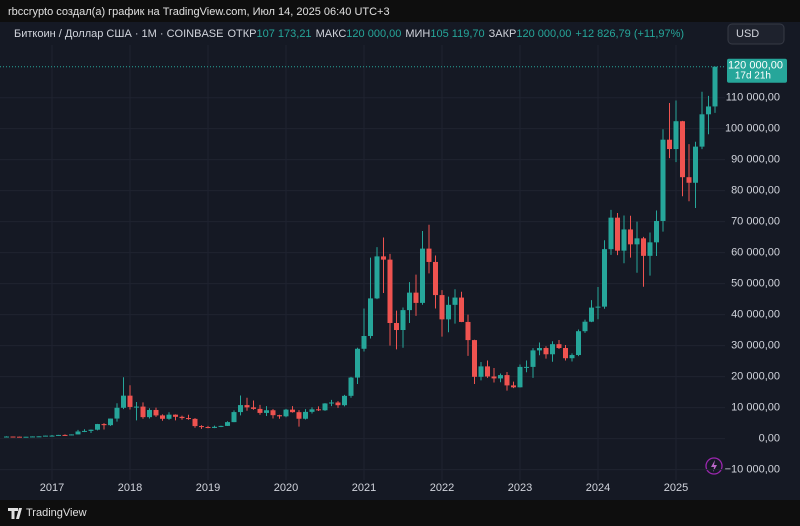 Image resolution: width=800 pixels, height=526 pixels. Describe the element at coordinates (755, 66) in the screenshot. I see `price-label: 120 000,00` at that location.